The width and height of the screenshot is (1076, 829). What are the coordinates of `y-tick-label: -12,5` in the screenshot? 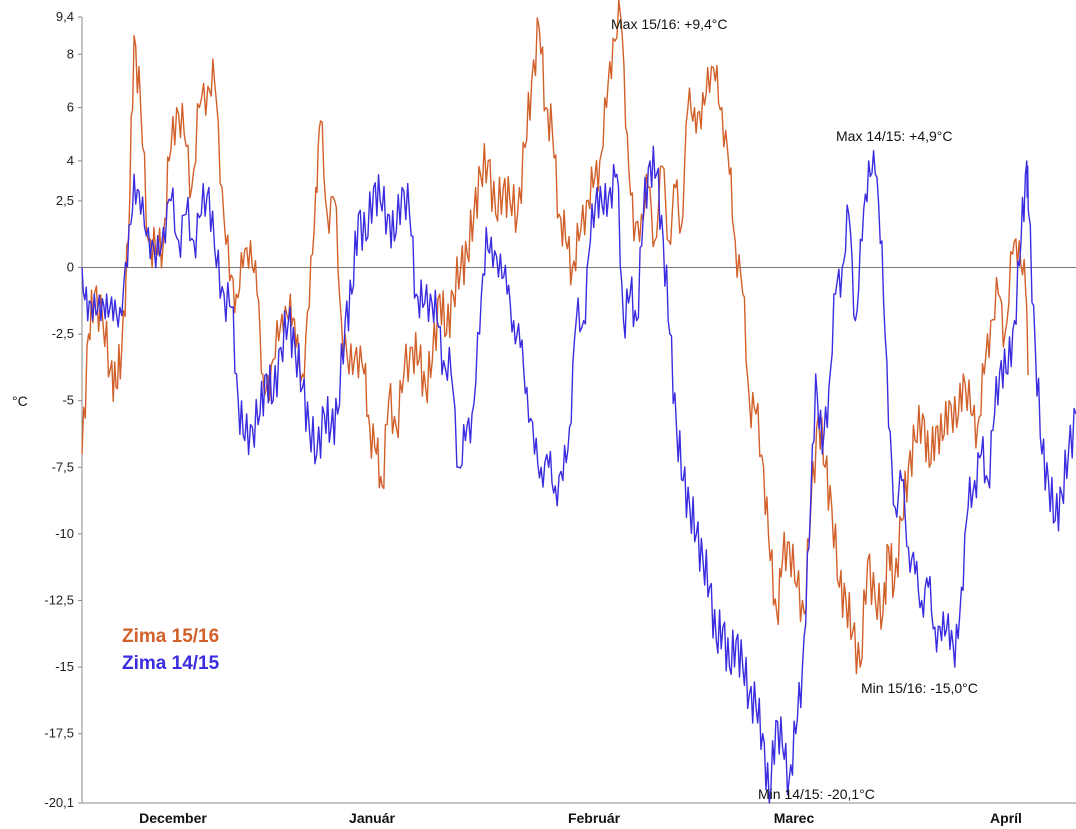 It's located at (59, 600).